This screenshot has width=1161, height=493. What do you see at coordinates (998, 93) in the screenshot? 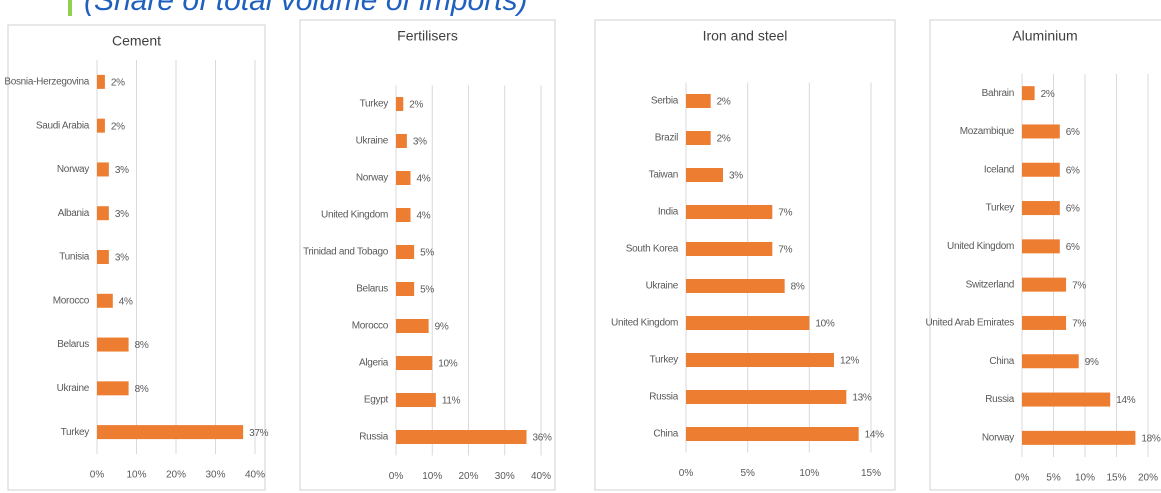
I see `category-label: Bahrain` at bounding box center [998, 93].